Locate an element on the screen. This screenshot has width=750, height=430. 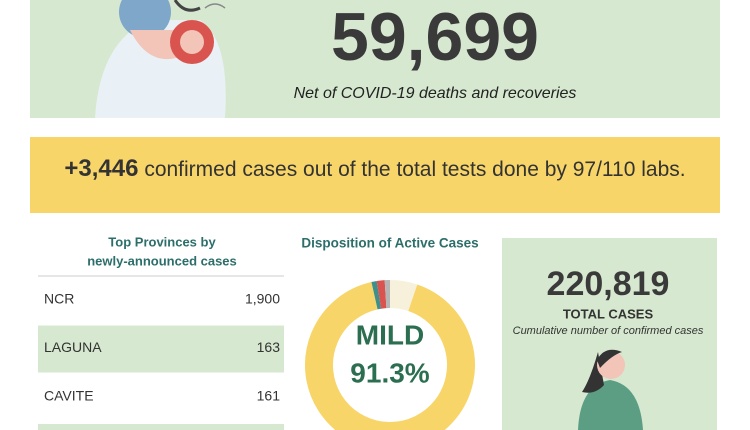
coughing-person-illustration is located at coordinates (160, 59).